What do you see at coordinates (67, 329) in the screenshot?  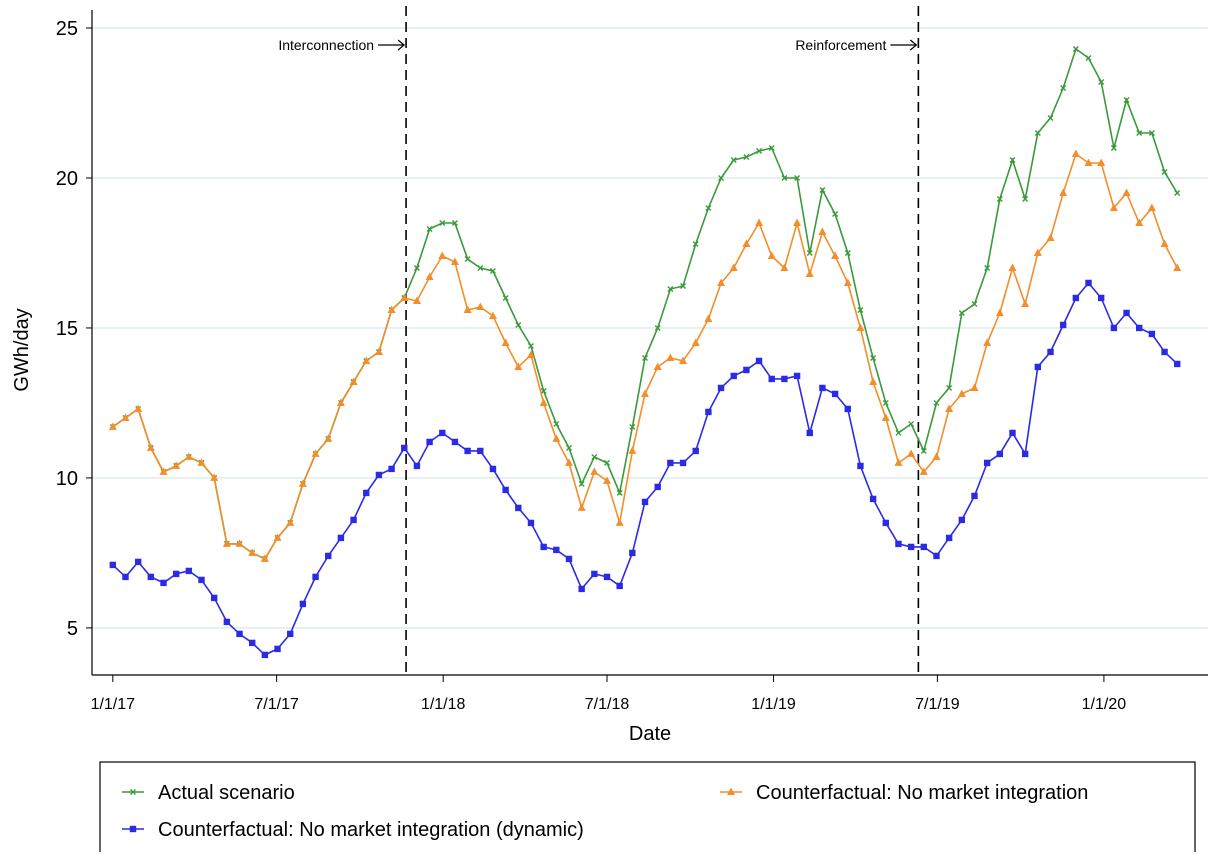 I see `y-tick-label: 15` at bounding box center [67, 329].